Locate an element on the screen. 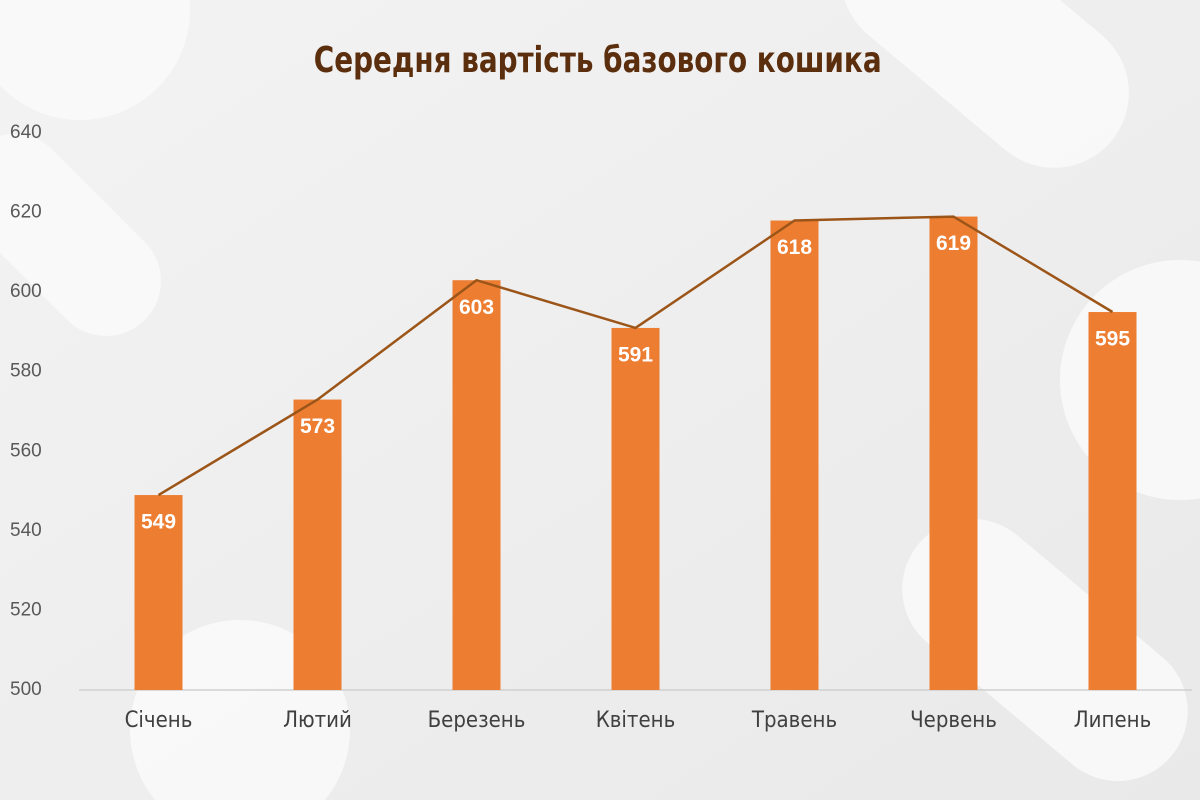 The height and width of the screenshot is (800, 1200). value-label: 619 is located at coordinates (953, 243).